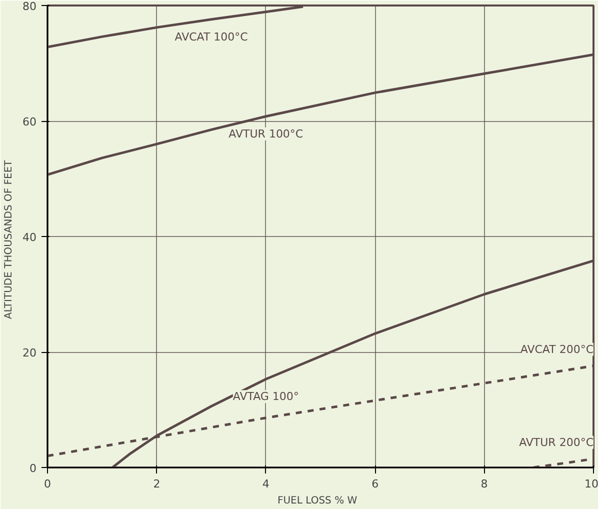  Describe the element at coordinates (29, 122) in the screenshot. I see `y-tick-label: 60` at that location.